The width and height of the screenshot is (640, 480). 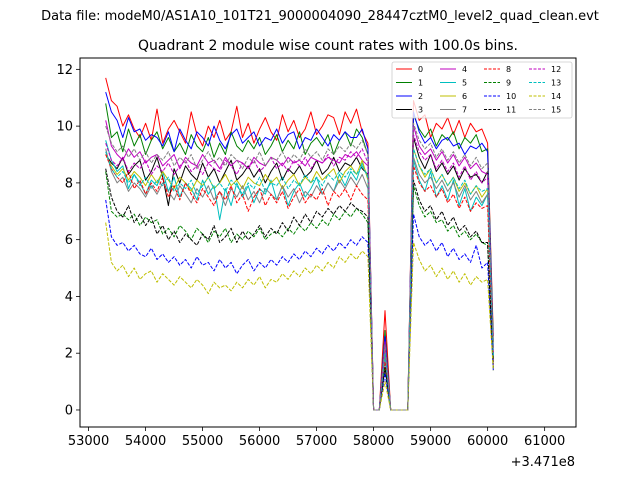 I want to click on legend-label-10: 10, so click(x=511, y=96).